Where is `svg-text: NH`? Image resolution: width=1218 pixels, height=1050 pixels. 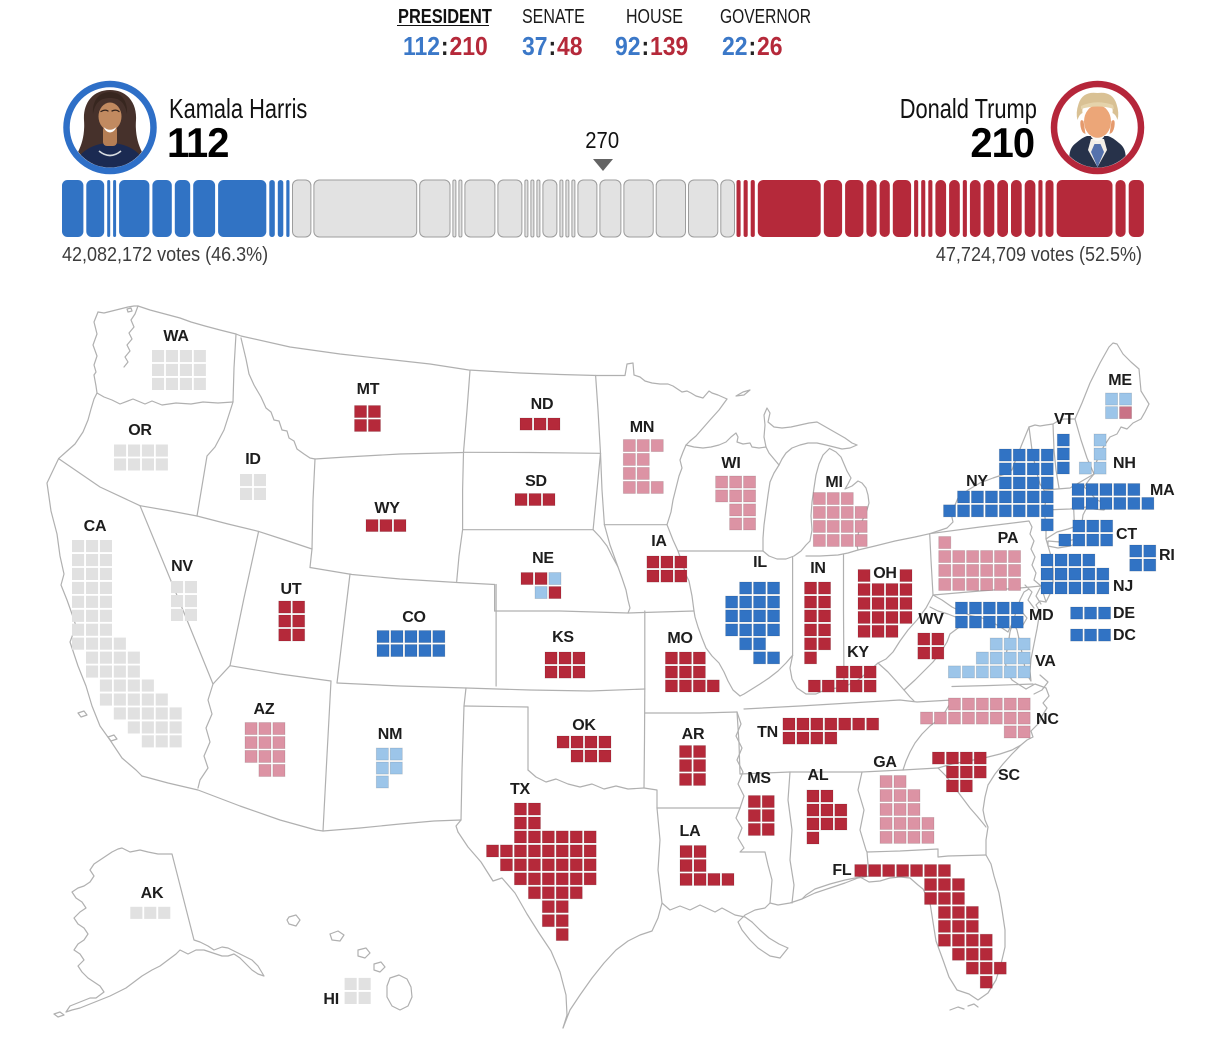
svg-text: NH is located at coordinates (1124, 463).